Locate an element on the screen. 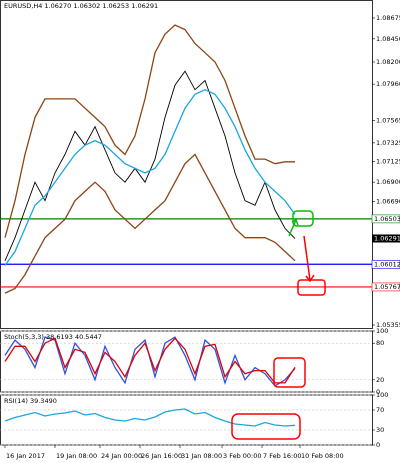 Image resolution: width=400 pixels, height=463 pixels. annotations is located at coordinates (278, 325).